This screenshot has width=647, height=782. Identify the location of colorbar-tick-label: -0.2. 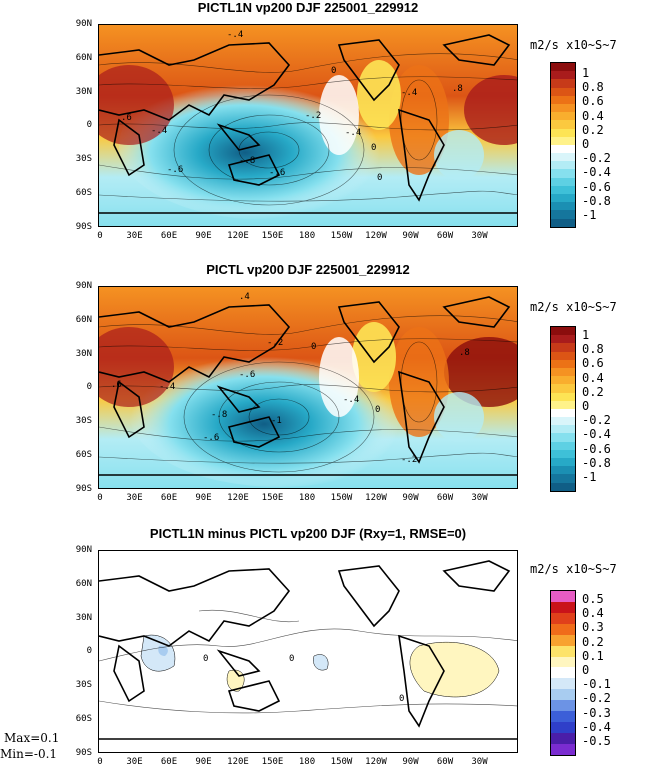
(596, 420).